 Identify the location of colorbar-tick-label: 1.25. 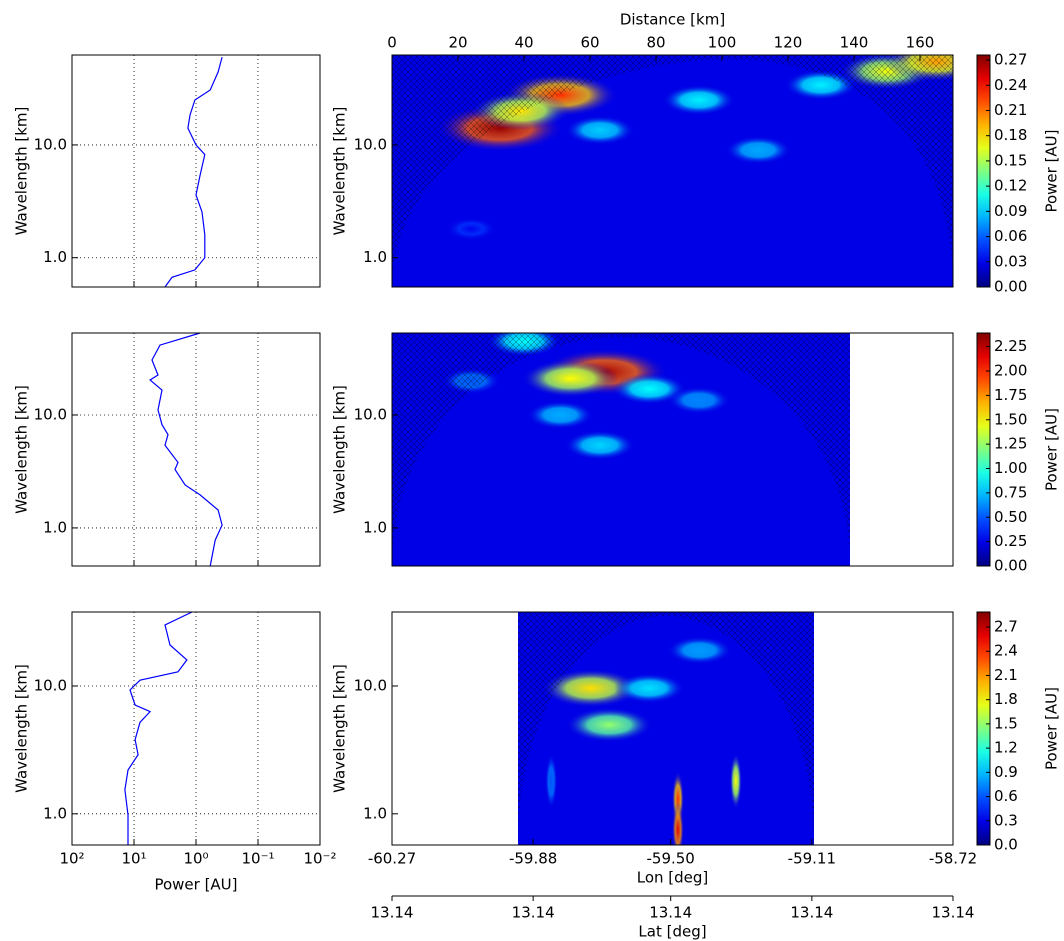
(1010, 444).